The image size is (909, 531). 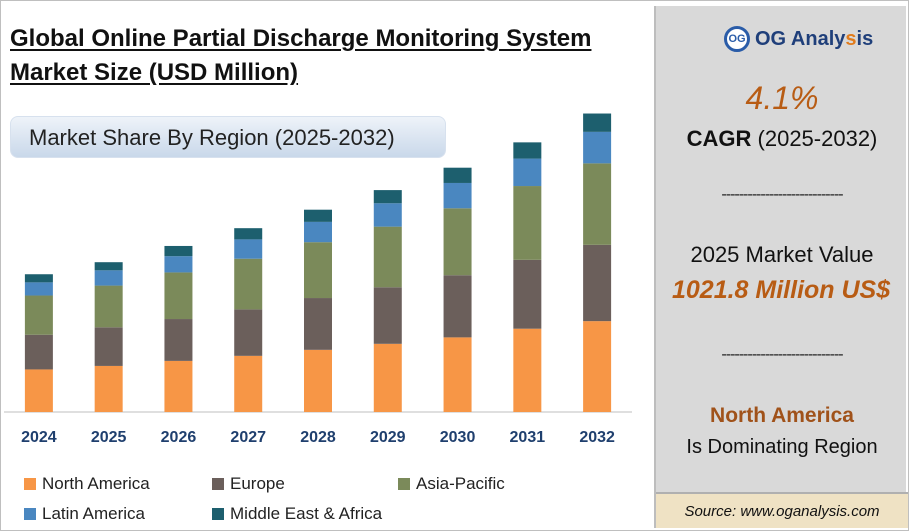 I want to click on bar-segment-latin-america-2026, so click(x=178, y=264).